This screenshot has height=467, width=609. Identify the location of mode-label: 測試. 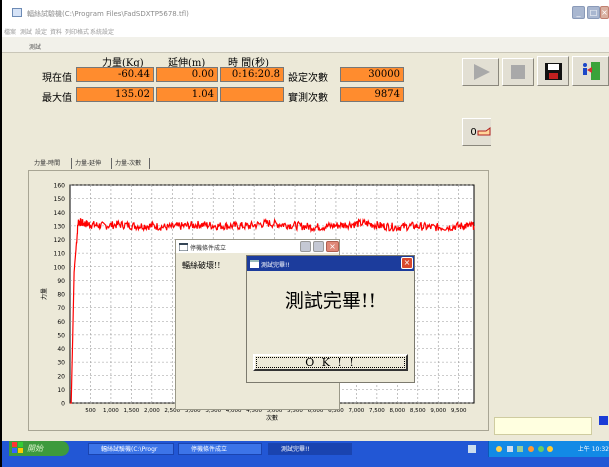
(35, 47).